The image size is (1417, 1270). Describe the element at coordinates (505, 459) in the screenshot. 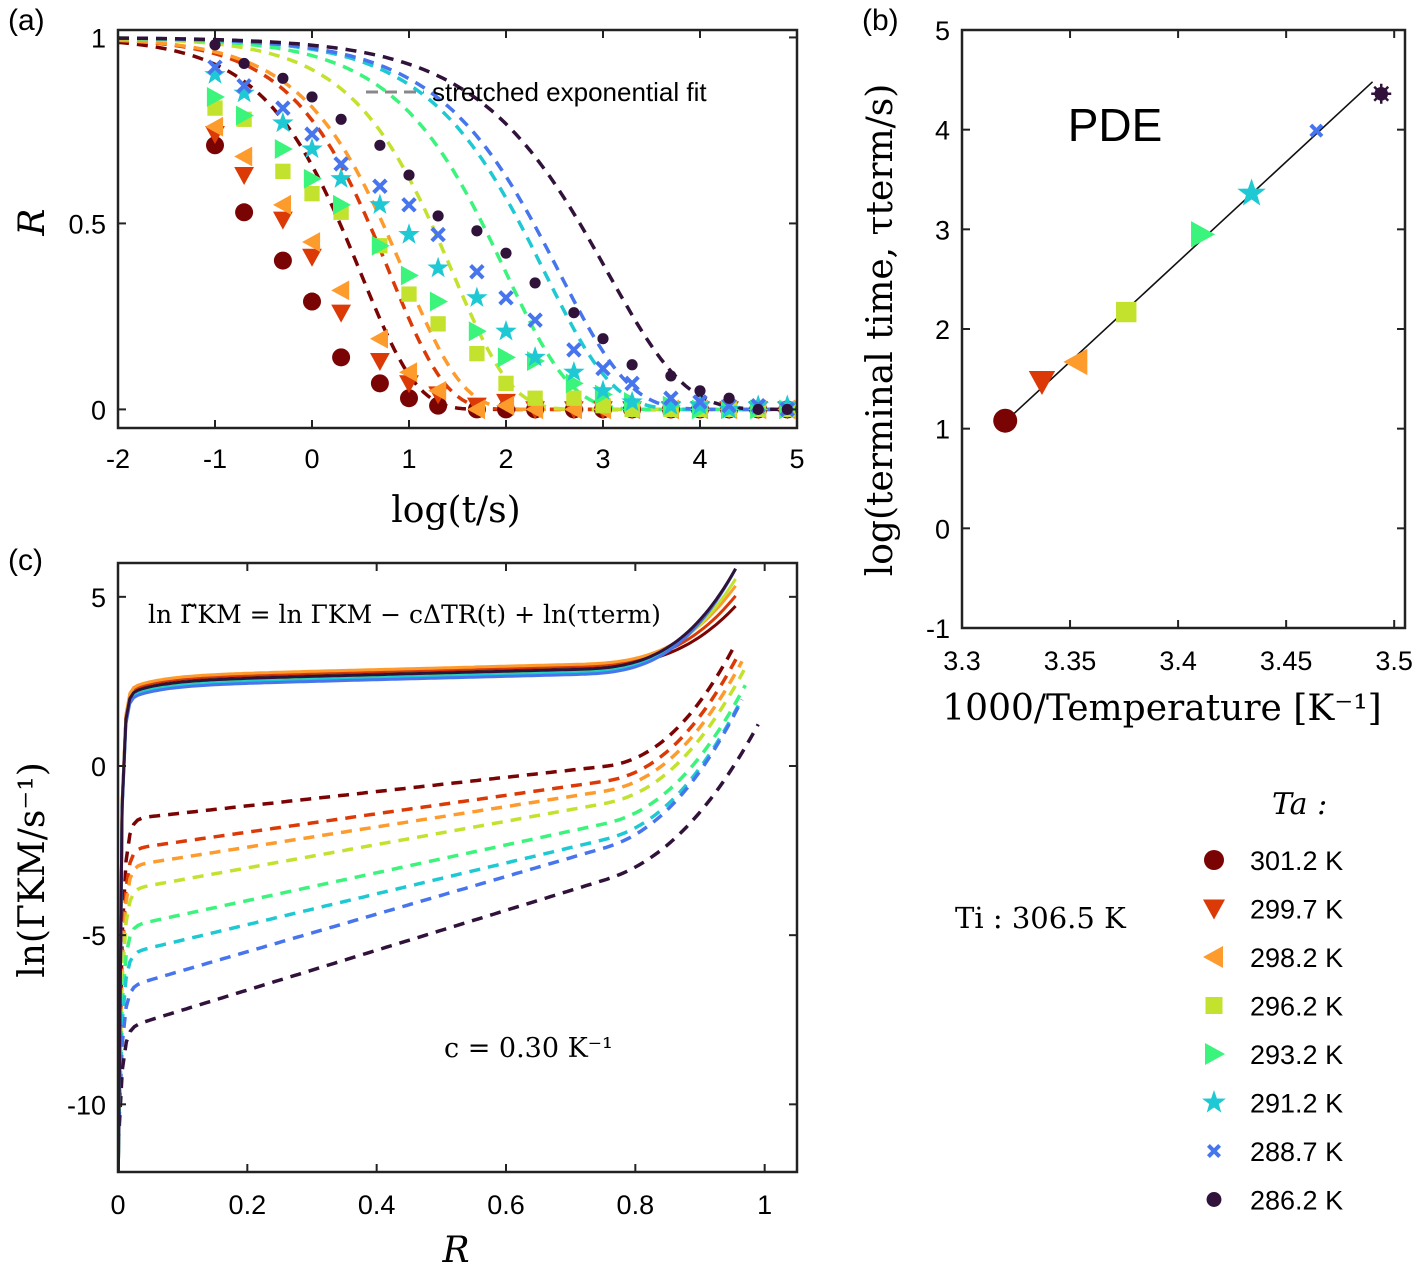

I see `x-tick-label: 2` at that location.